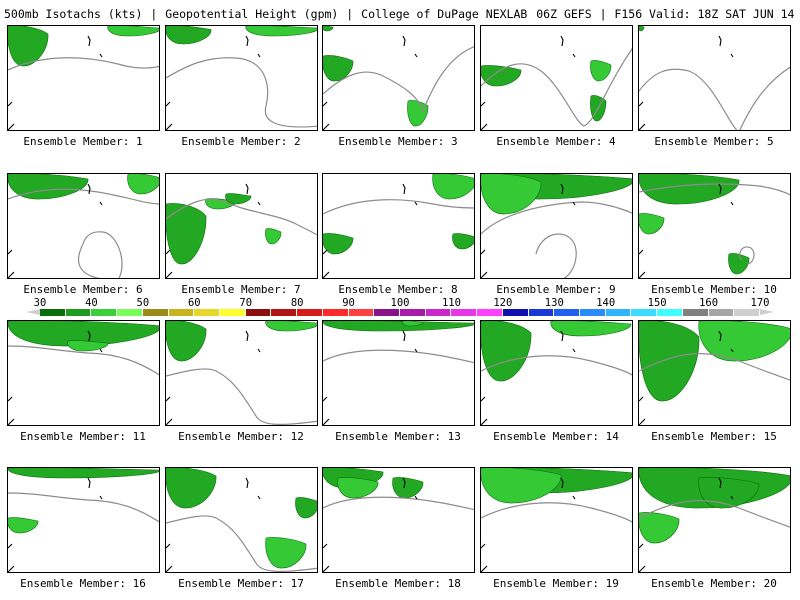 This screenshot has width=800, height=600. What do you see at coordinates (767, 312) in the screenshot?
I see `colorbar-max-arrow` at bounding box center [767, 312].